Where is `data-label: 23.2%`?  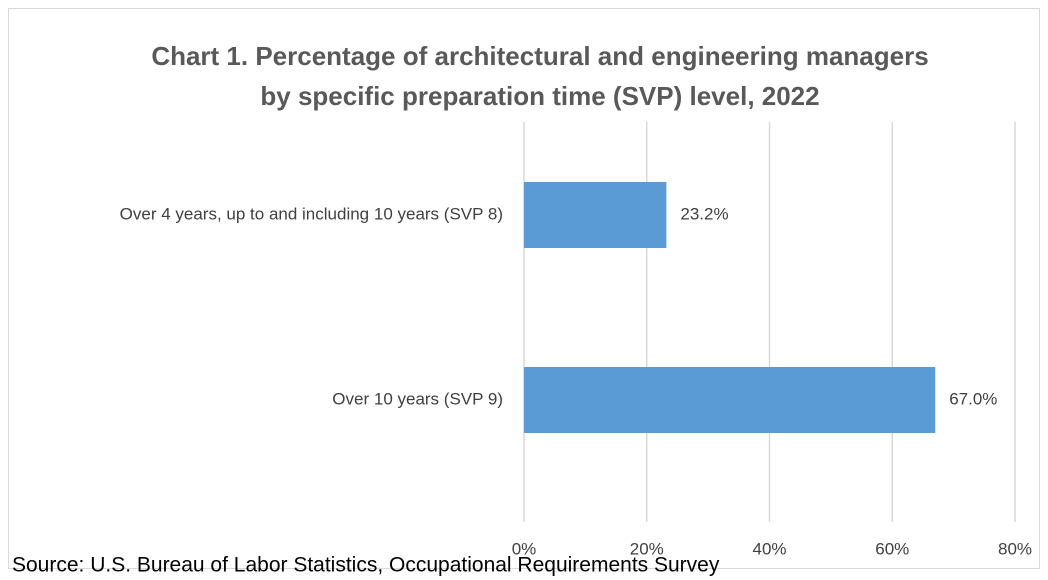
data-label: 23.2% is located at coordinates (704, 213).